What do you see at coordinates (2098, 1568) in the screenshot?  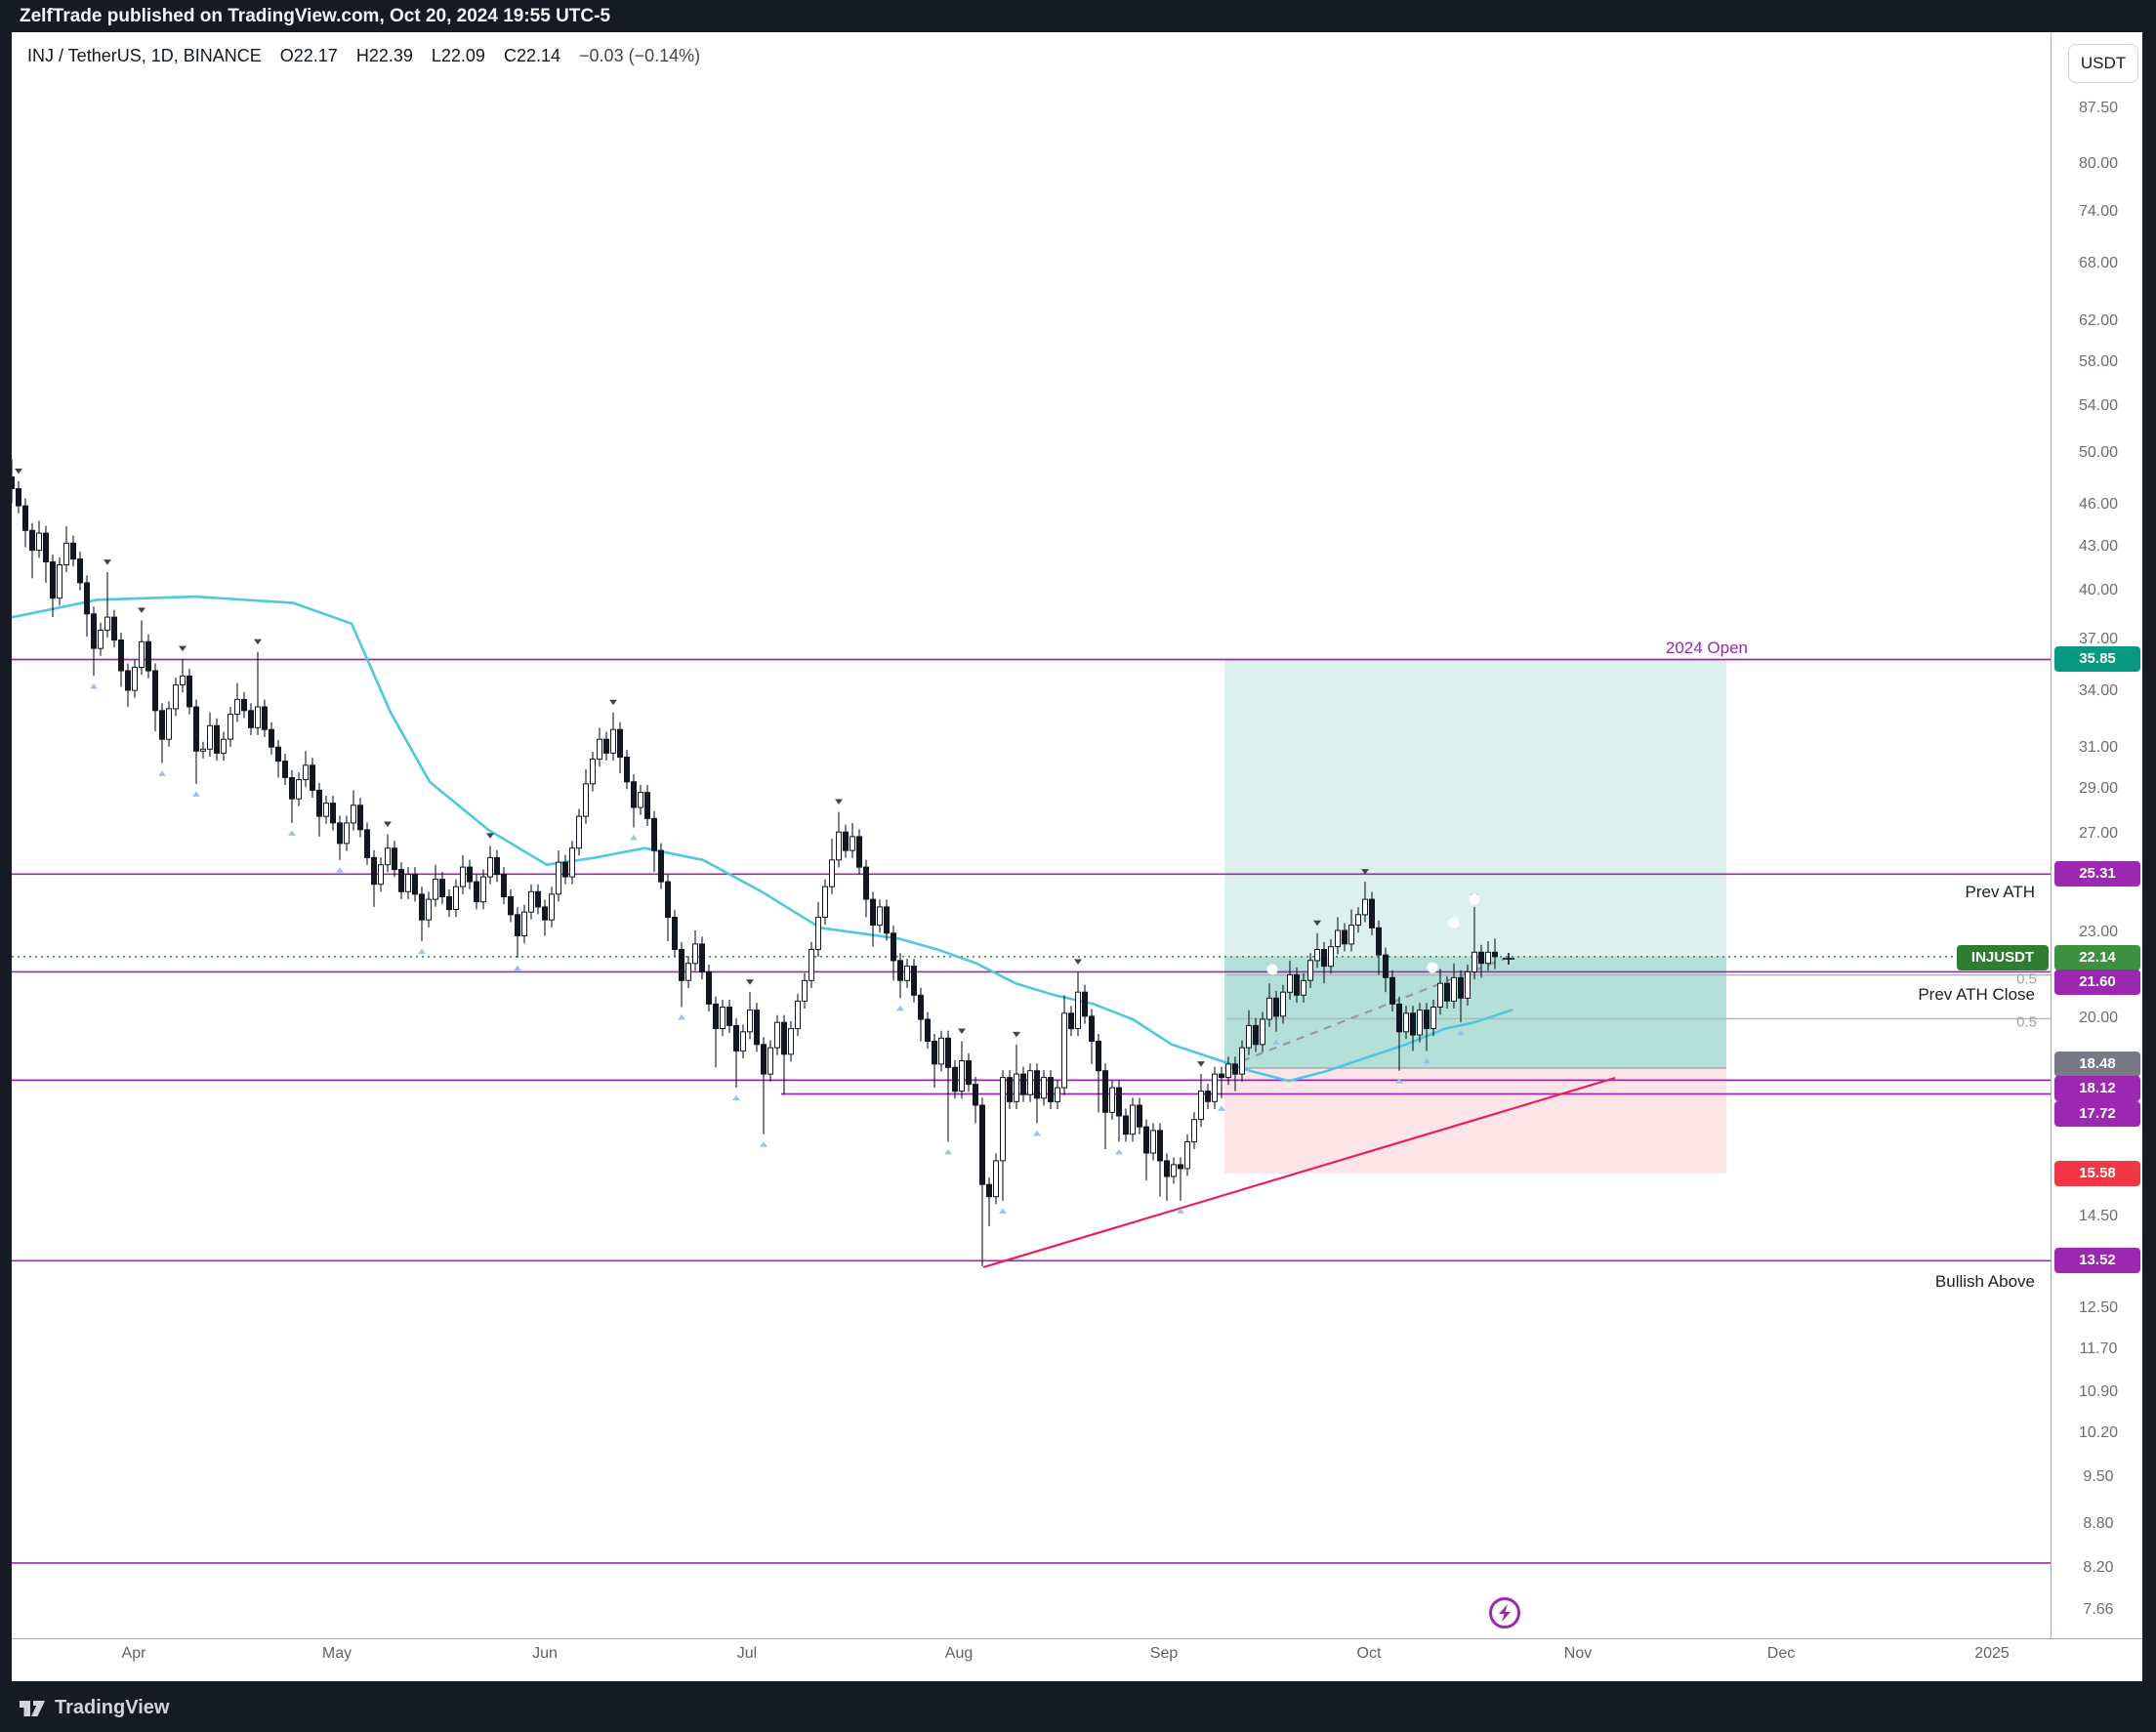 I see `price-tick: 8.20` at bounding box center [2098, 1568].